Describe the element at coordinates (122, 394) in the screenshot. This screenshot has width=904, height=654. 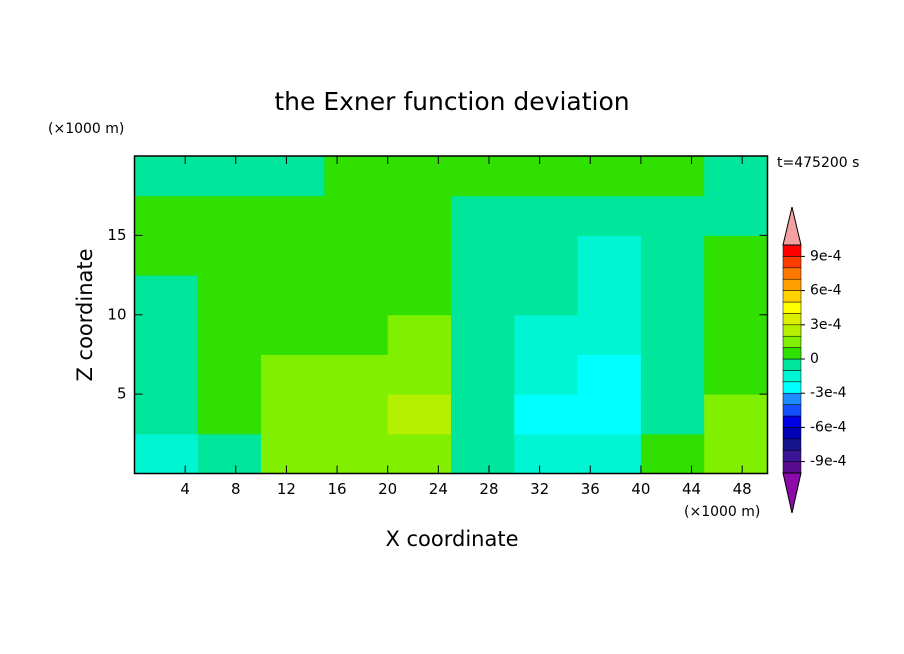
I see `y-tick-label: 5` at that location.